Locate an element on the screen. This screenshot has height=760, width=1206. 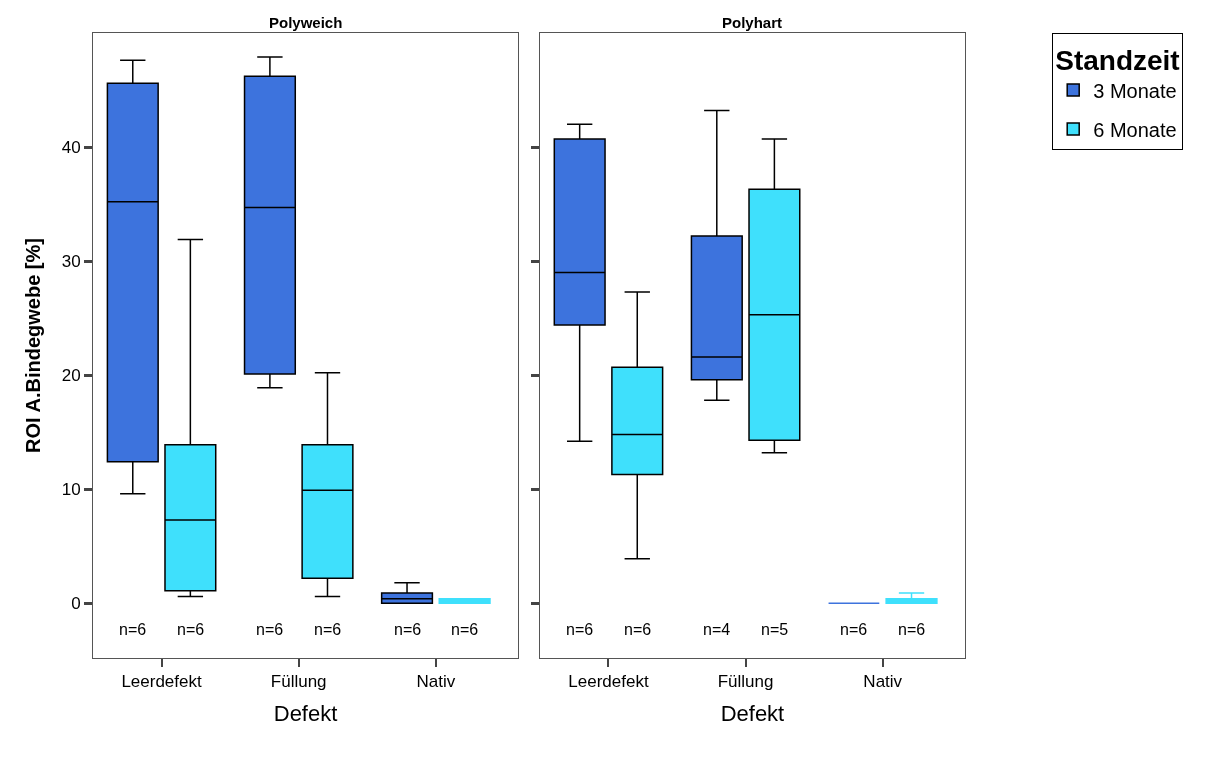
chart-title: Polyhart is located at coordinates (752, 22).